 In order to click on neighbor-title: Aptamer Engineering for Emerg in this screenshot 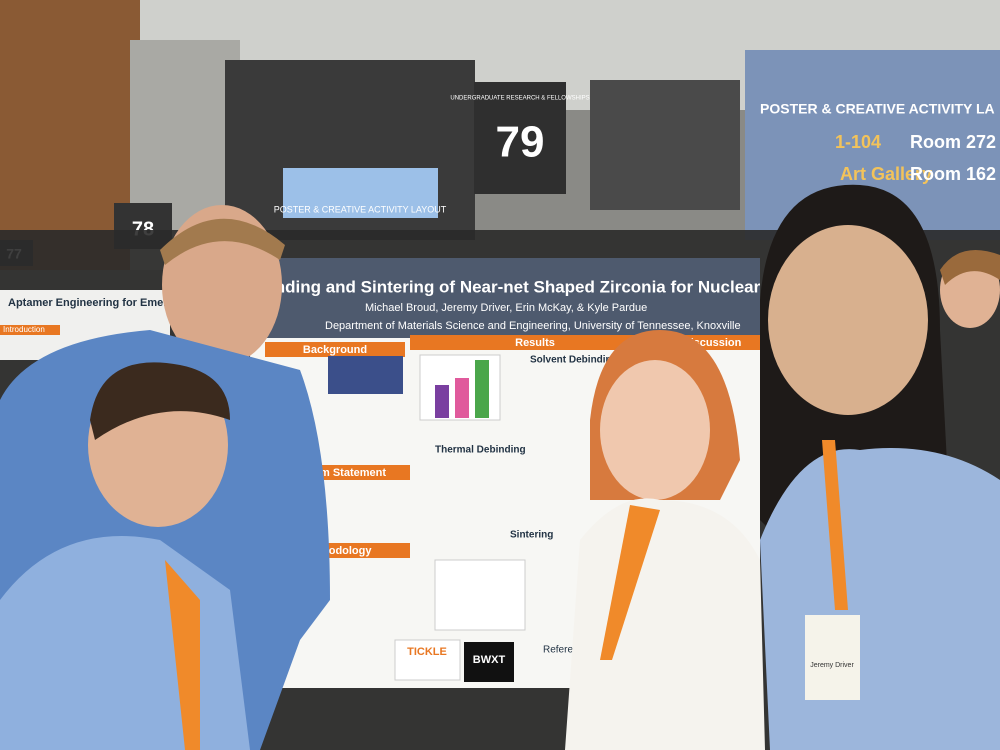, I will do `click(91, 303)`.